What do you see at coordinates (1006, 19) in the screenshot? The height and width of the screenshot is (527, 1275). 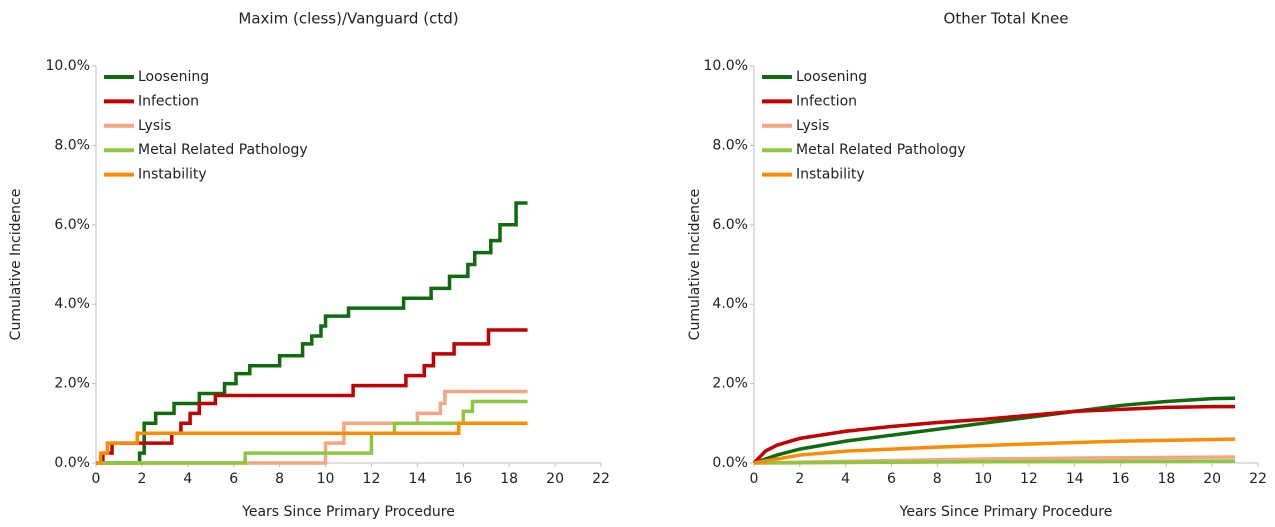 I see `chart-title: Other Total Knee` at bounding box center [1006, 19].